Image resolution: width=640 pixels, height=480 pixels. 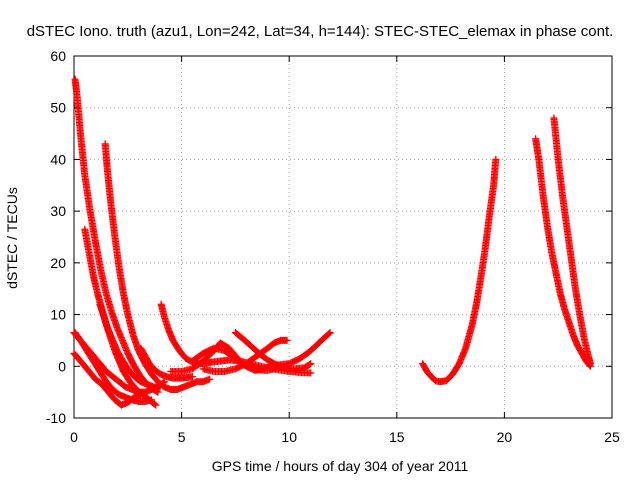 What do you see at coordinates (612, 437) in the screenshot?
I see `x-tick-label: 25` at bounding box center [612, 437].